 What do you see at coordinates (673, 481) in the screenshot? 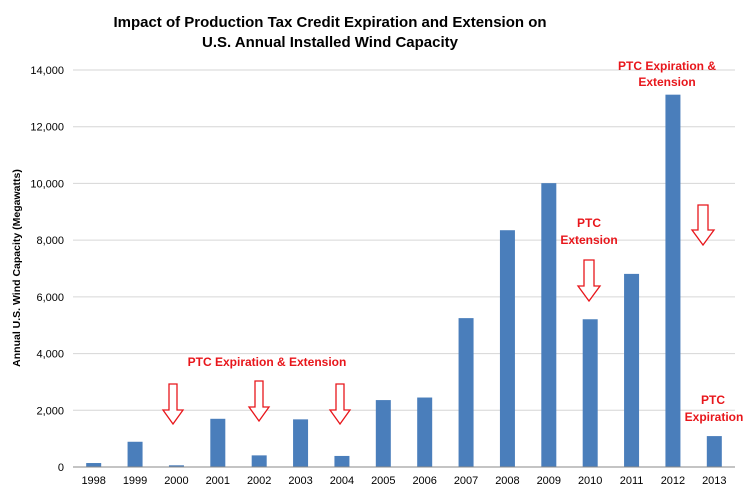
I see `x-tick-label-2012: 2012` at bounding box center [673, 481].